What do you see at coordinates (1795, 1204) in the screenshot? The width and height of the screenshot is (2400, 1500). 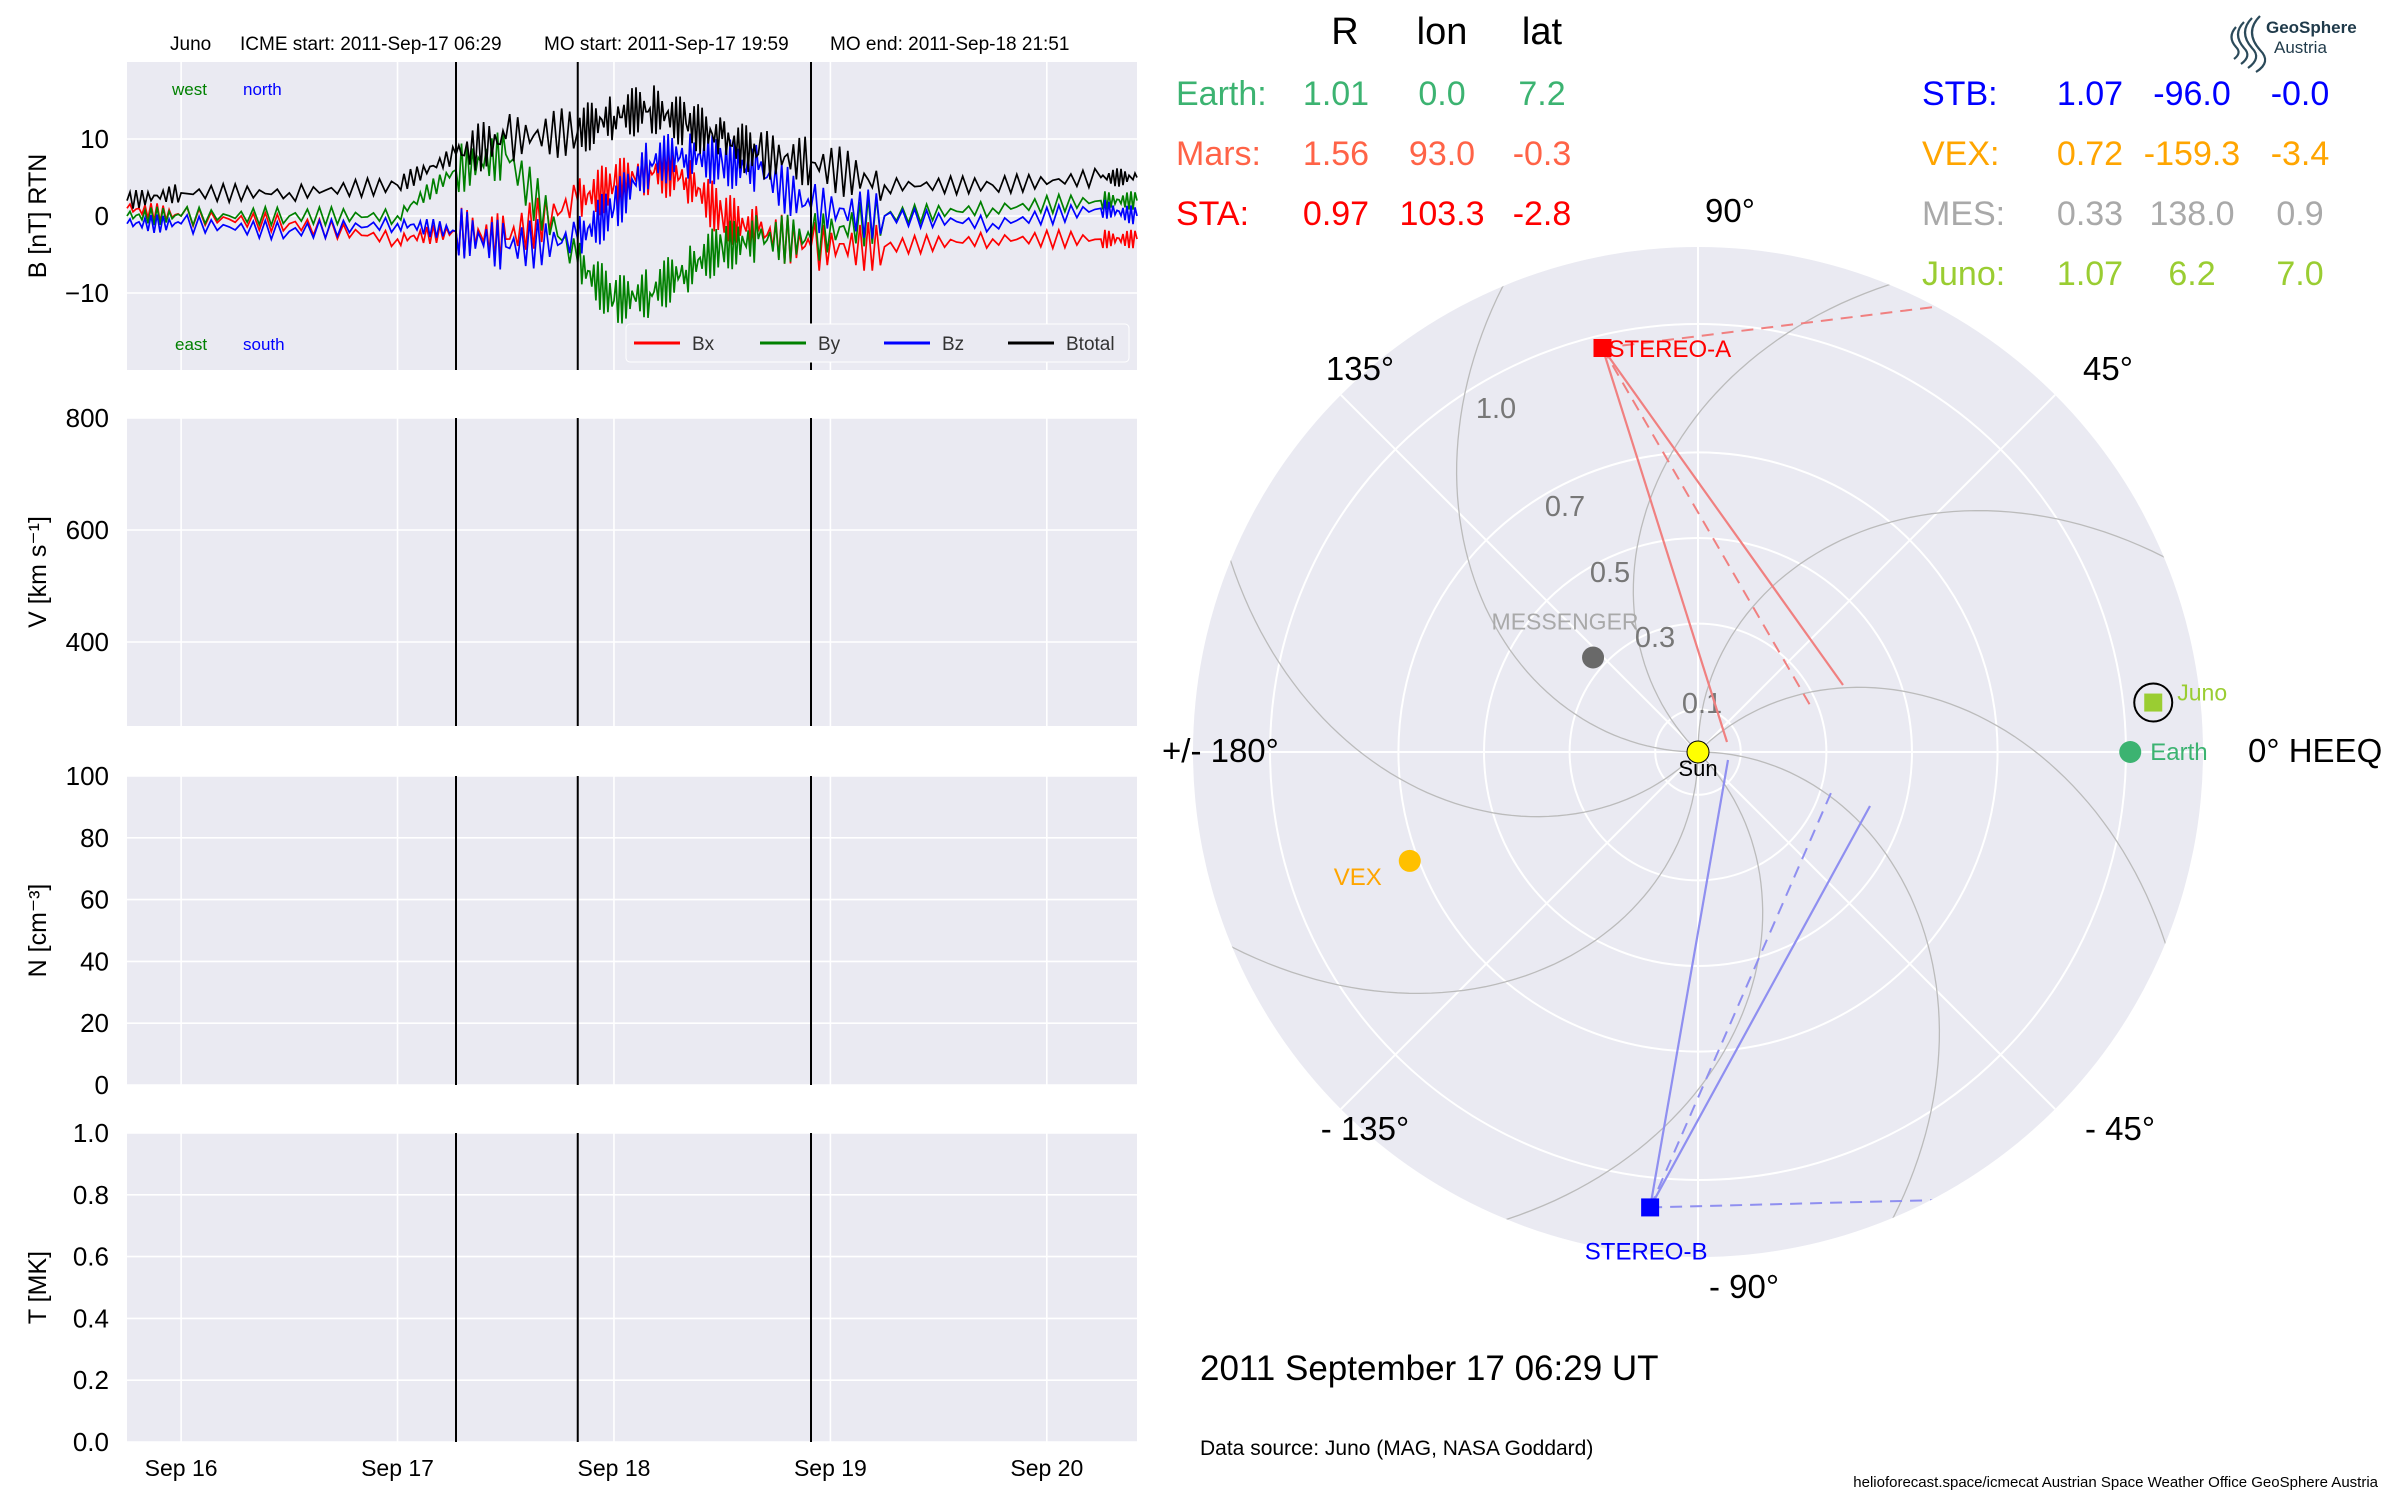 I see `stb-track-dashed` at bounding box center [1795, 1204].